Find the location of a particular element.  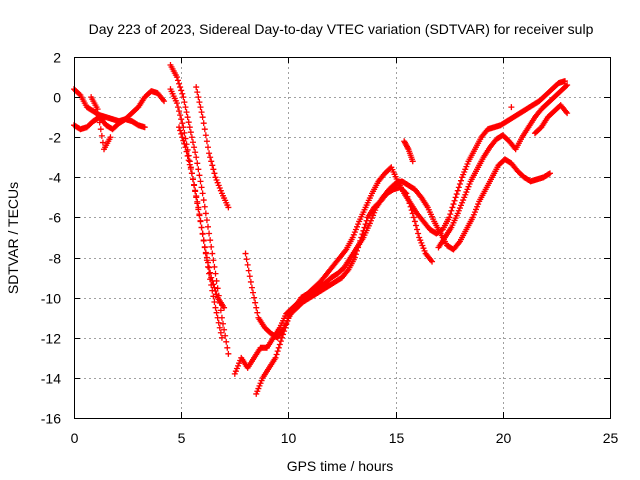

x-tick-label: 0 is located at coordinates (75, 438).